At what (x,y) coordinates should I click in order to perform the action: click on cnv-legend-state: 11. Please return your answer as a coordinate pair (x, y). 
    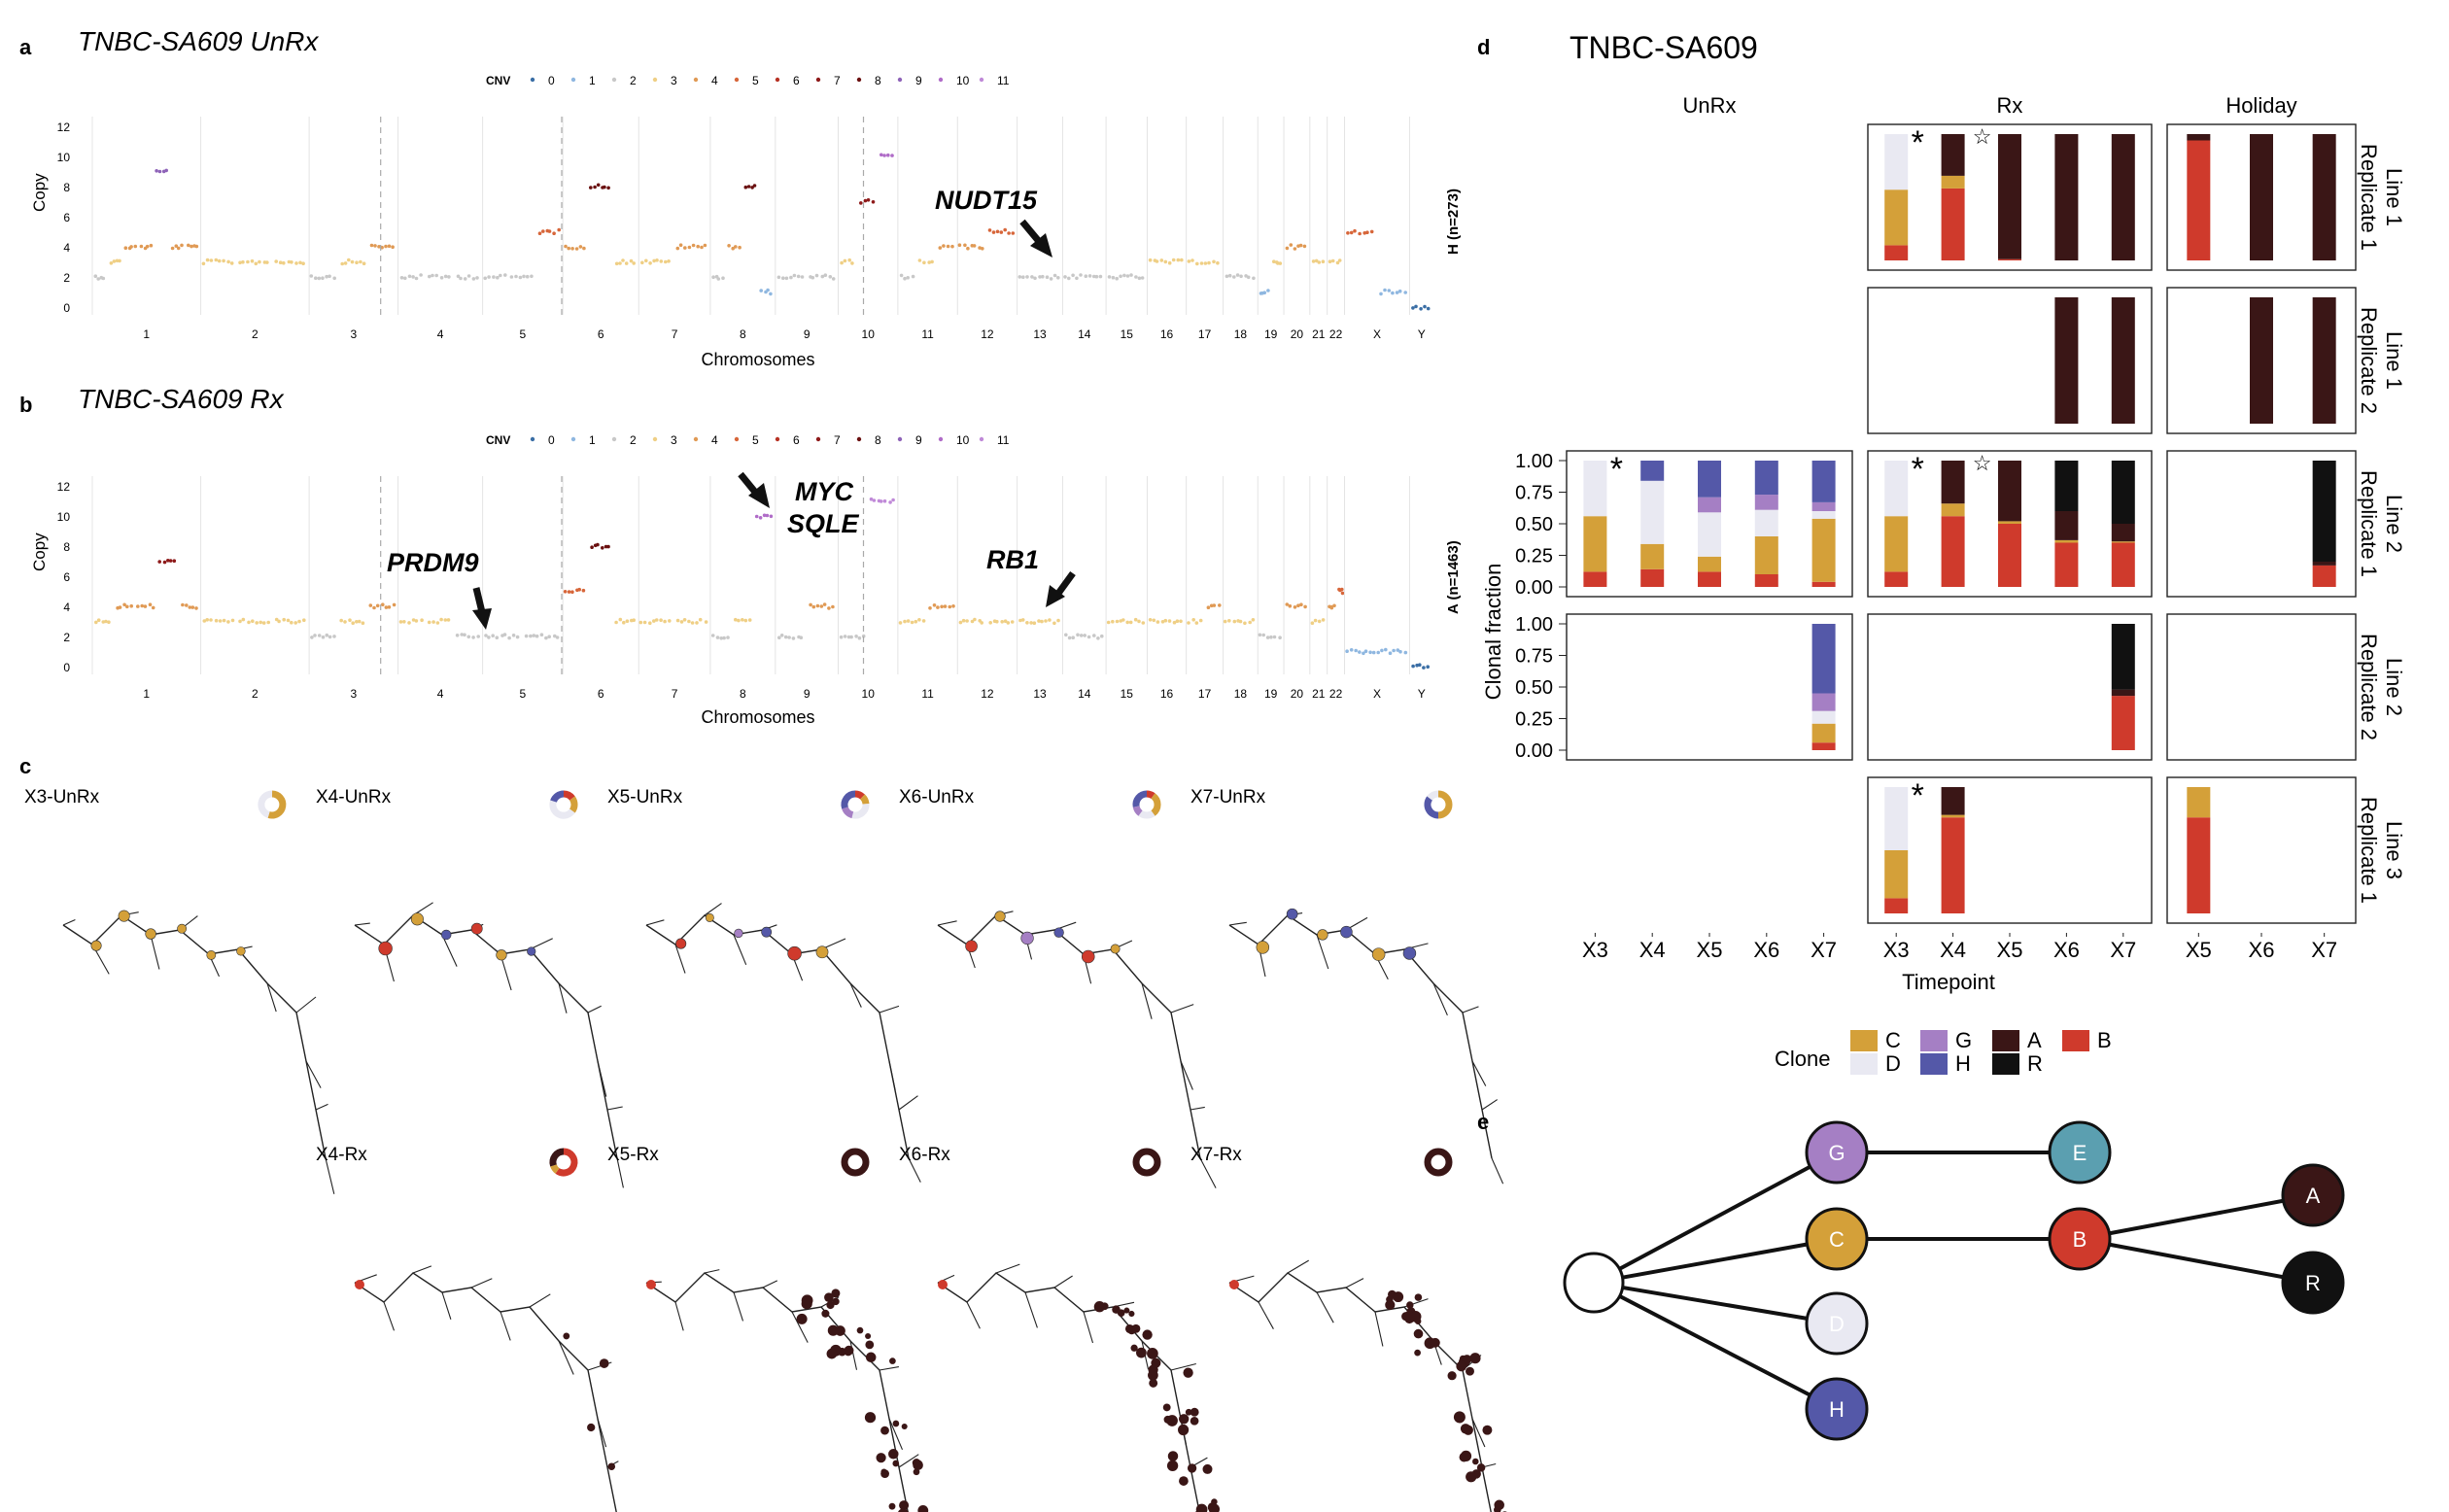
    Looking at the image, I should click on (1003, 80).